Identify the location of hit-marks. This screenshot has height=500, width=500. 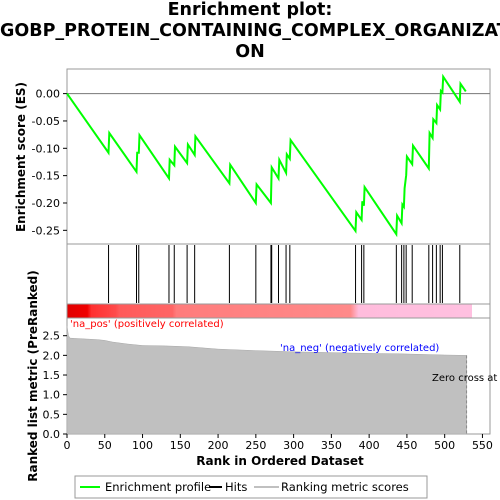
(284, 274).